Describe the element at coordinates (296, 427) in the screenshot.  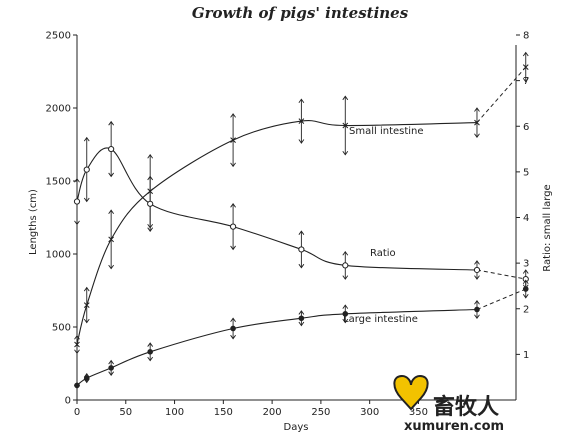
I see `x-axis-label: Days` at that location.